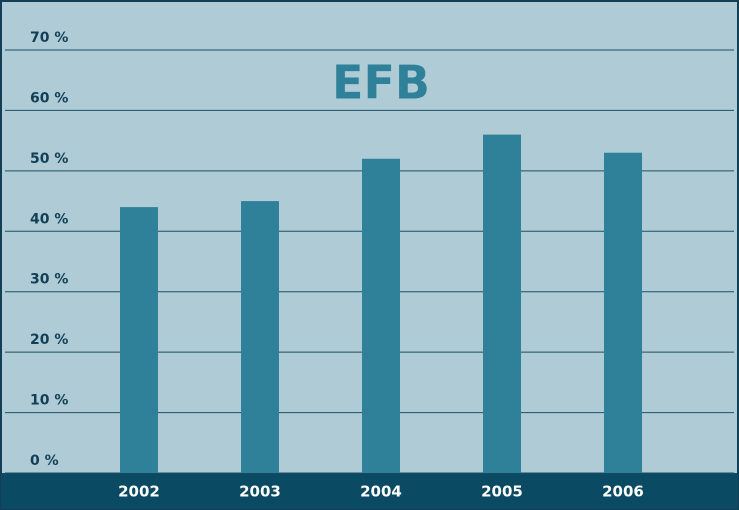 This screenshot has height=510, width=739. Describe the element at coordinates (49, 159) in the screenshot. I see `y-tick-label: 50 %` at that location.